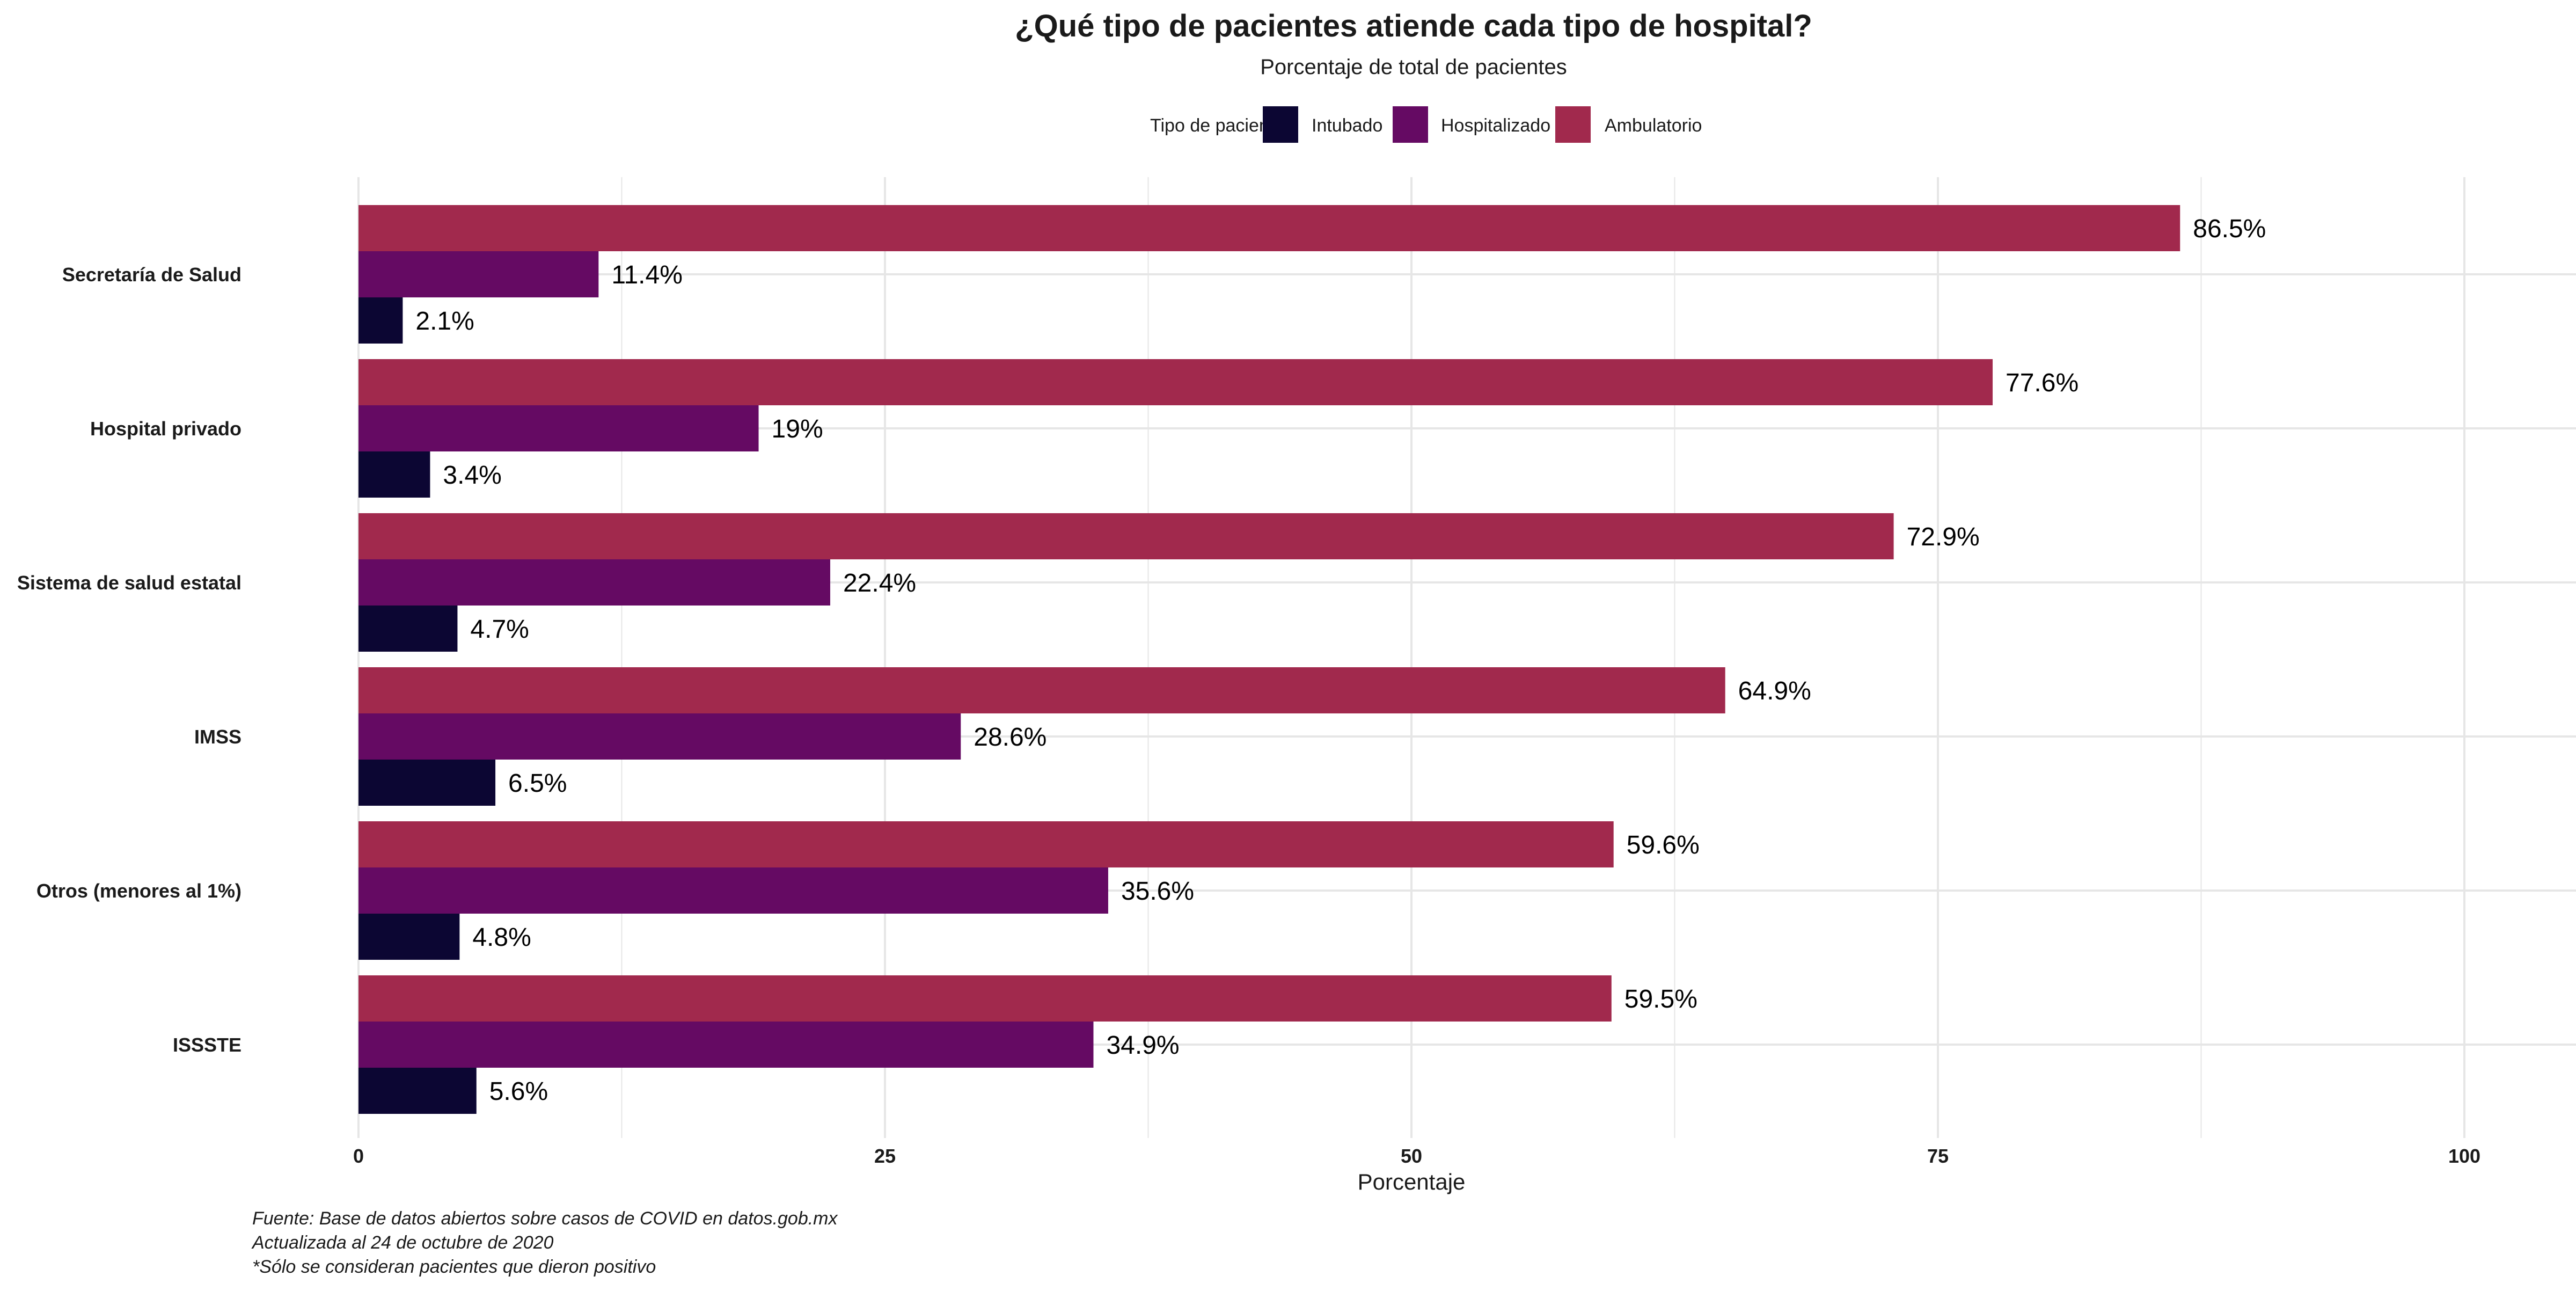 The width and height of the screenshot is (2576, 1291). What do you see at coordinates (797, 429) in the screenshot?
I see `data-label-hospitalizado: 19%` at bounding box center [797, 429].